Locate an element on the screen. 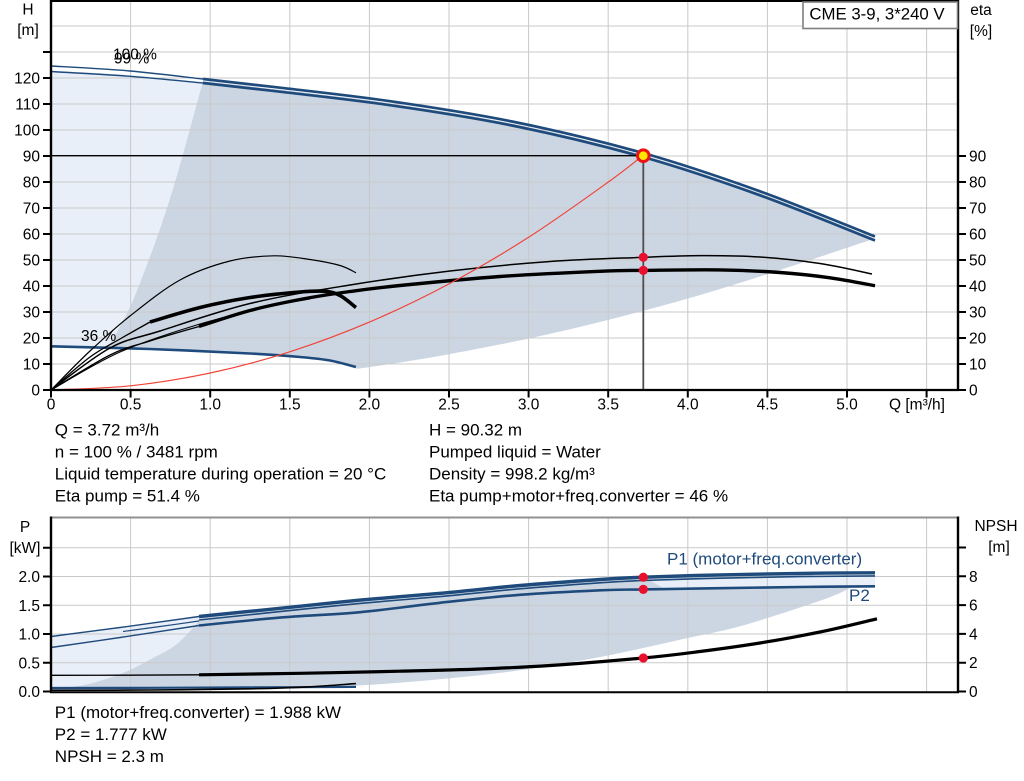 This screenshot has height=781, width=1024. svg-text: 4 is located at coordinates (973, 634).